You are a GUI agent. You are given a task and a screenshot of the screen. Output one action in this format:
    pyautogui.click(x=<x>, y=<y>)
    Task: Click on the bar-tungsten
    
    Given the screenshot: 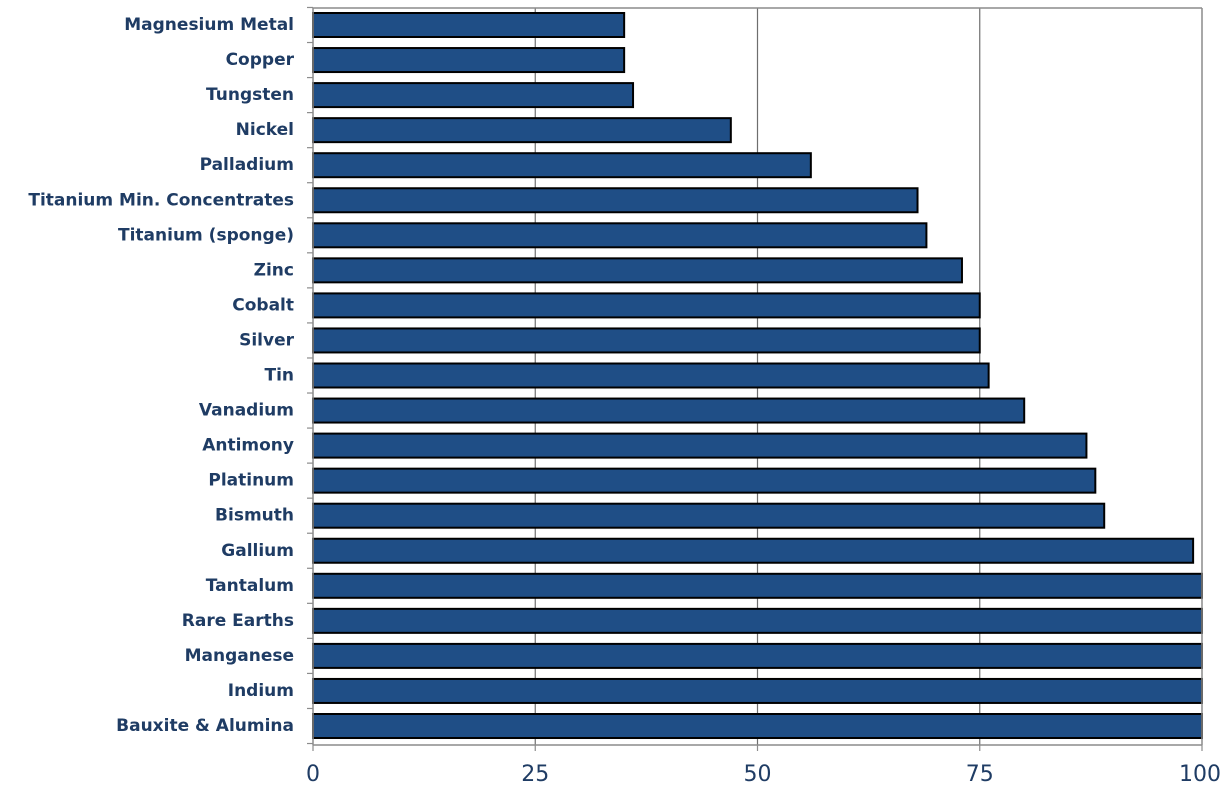 What is the action you would take?
    pyautogui.click(x=473, y=95)
    